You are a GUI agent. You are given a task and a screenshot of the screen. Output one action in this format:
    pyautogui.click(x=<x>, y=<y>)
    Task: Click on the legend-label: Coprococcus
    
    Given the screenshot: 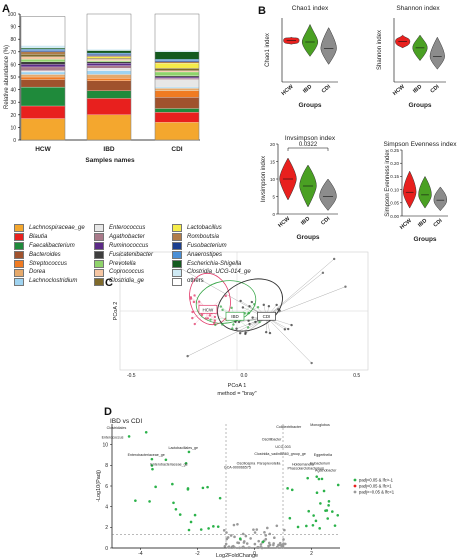 What is the action you would take?
    pyautogui.click(x=127, y=272)
    